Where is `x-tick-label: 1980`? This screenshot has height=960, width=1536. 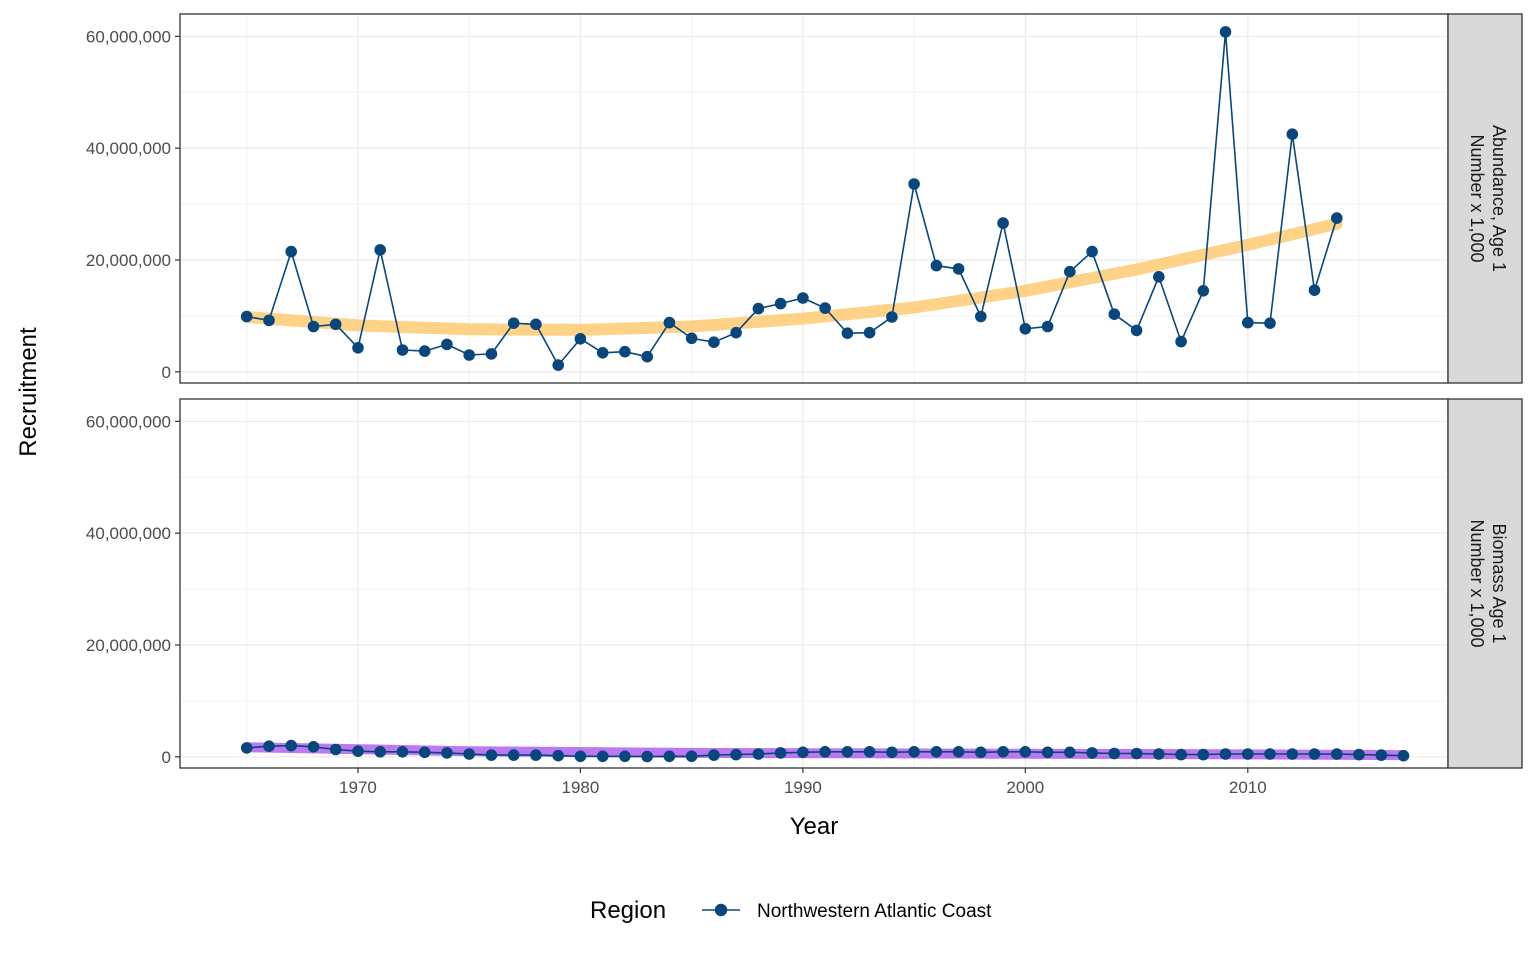
x-tick-label: 1980 is located at coordinates (581, 787).